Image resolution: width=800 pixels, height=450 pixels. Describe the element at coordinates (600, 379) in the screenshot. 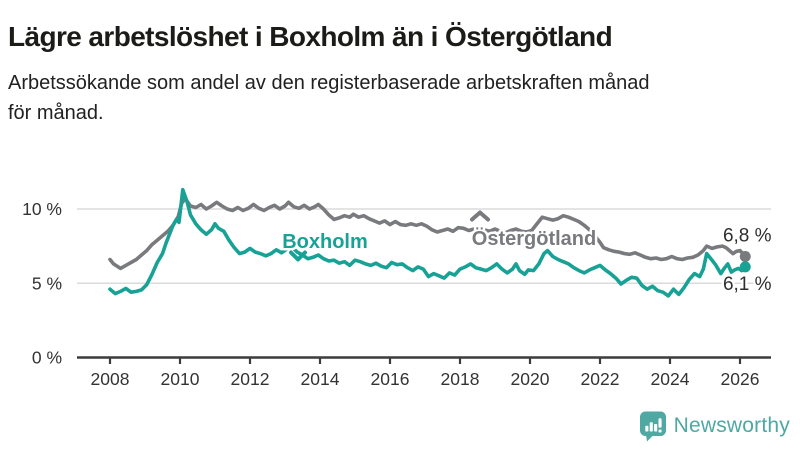

I see `x-tick-label: 2022` at that location.